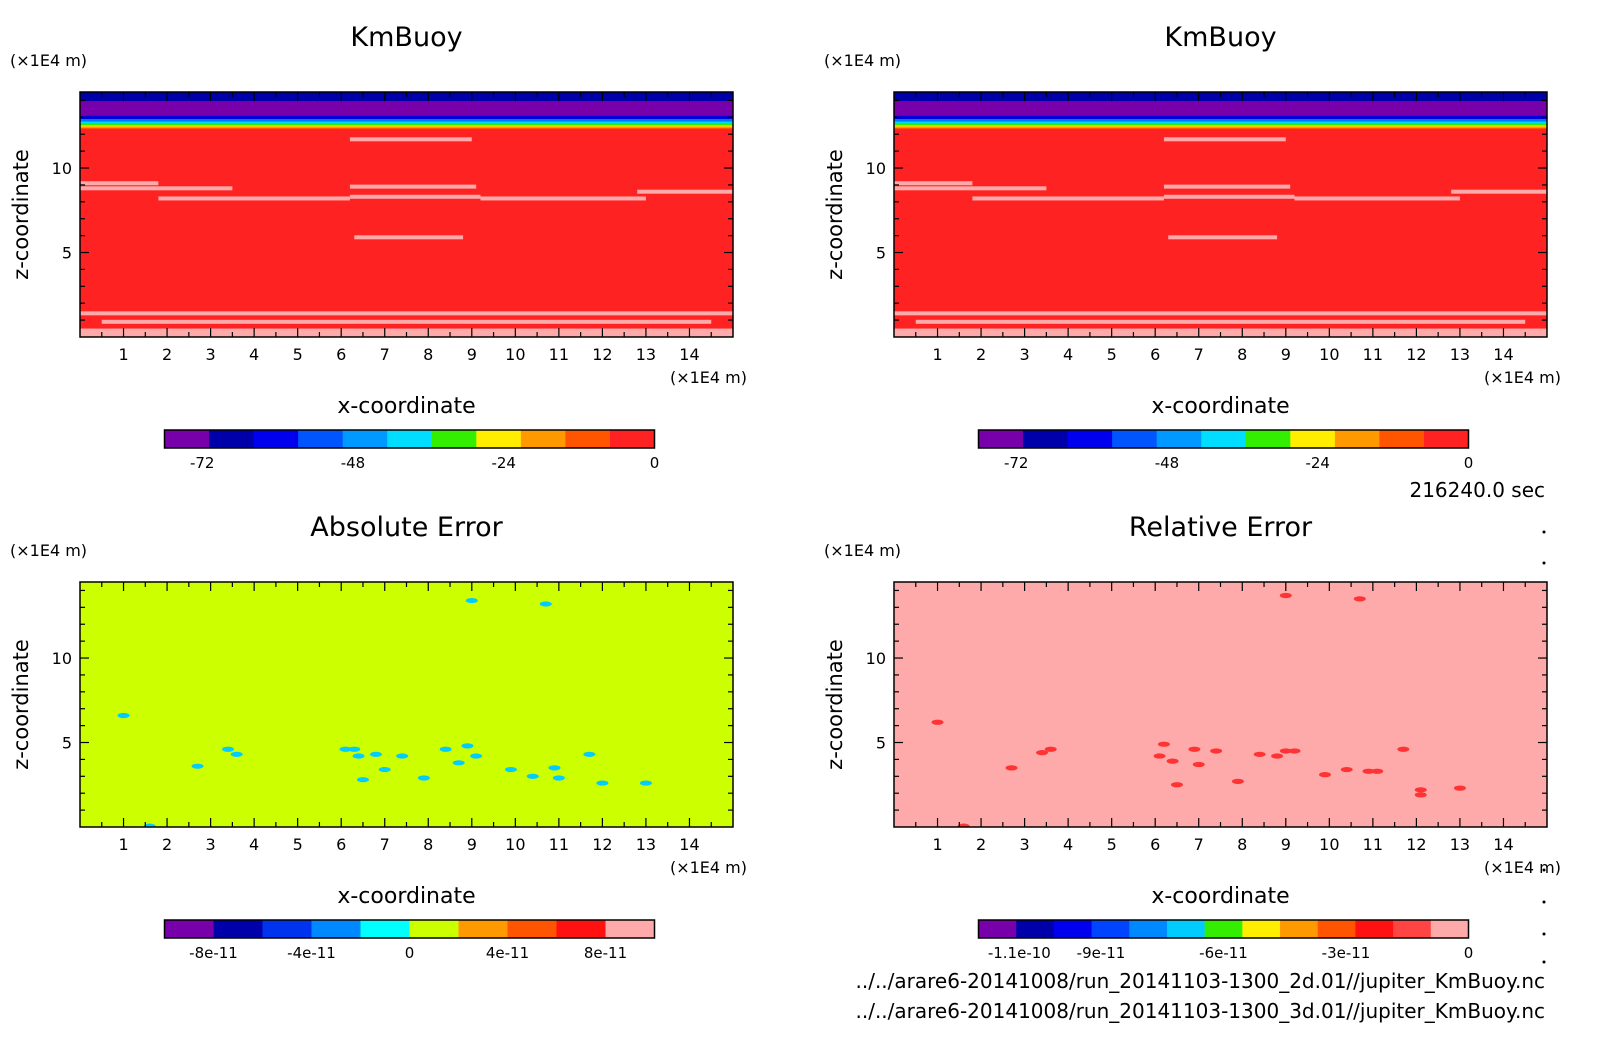 The height and width of the screenshot is (1054, 1604). I want to click on x-tick-label: 12, so click(1416, 844).